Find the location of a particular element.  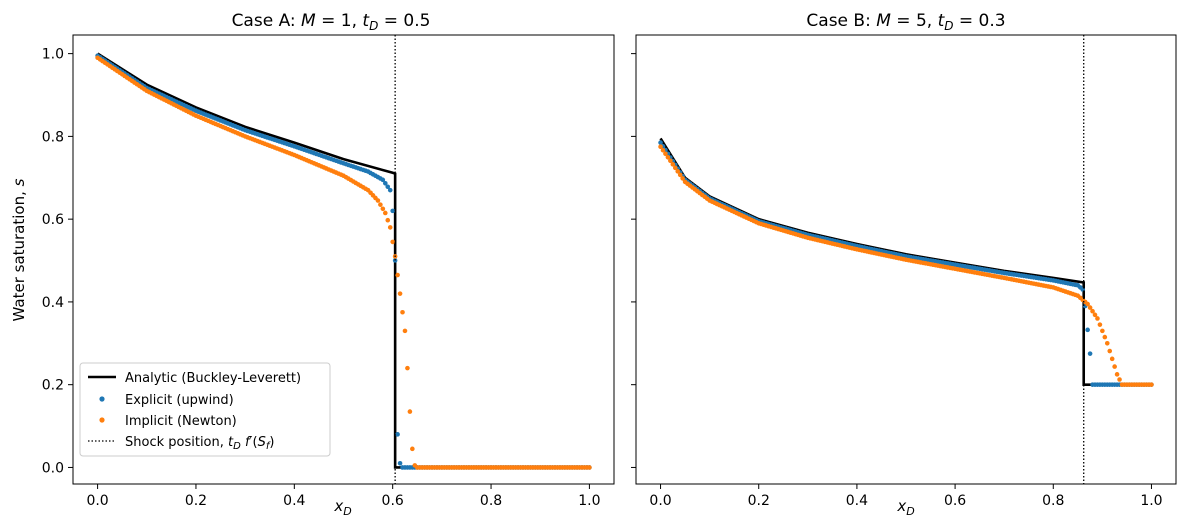

y-tick-label: 0.8 is located at coordinates (53, 137).